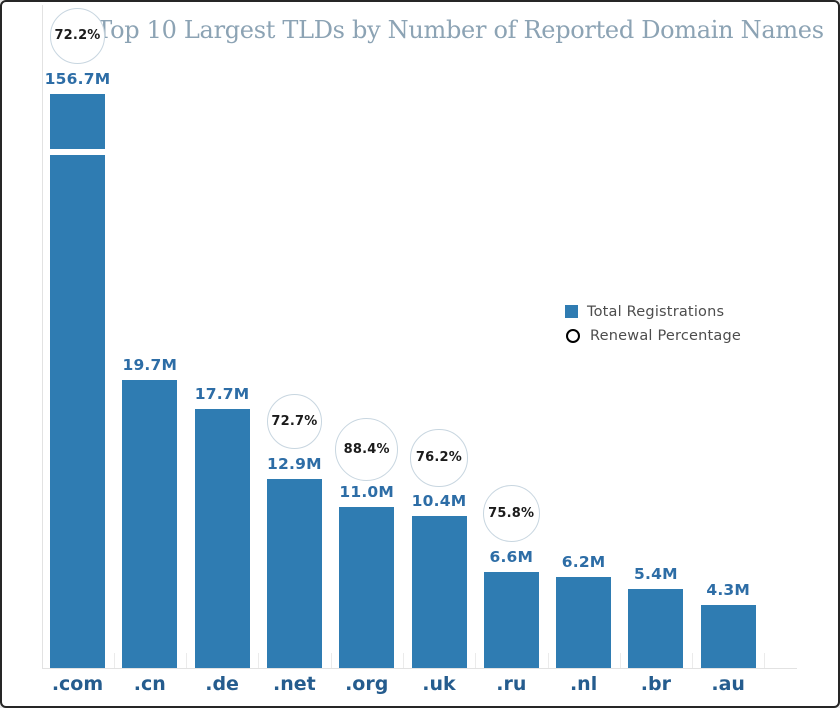 This screenshot has height=708, width=840. Describe the element at coordinates (439, 501) in the screenshot. I see `bar-value-label: 10.4M` at that location.